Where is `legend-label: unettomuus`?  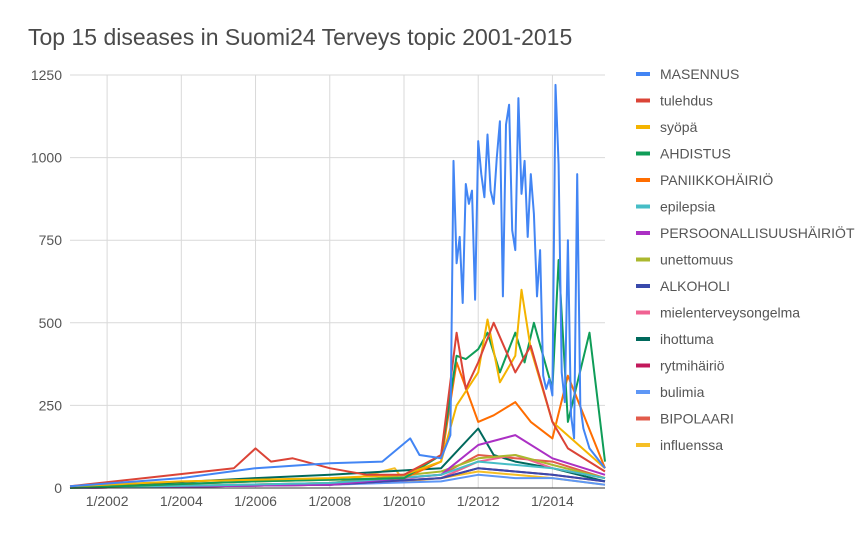
legend-label: unettomuus is located at coordinates (696, 260).